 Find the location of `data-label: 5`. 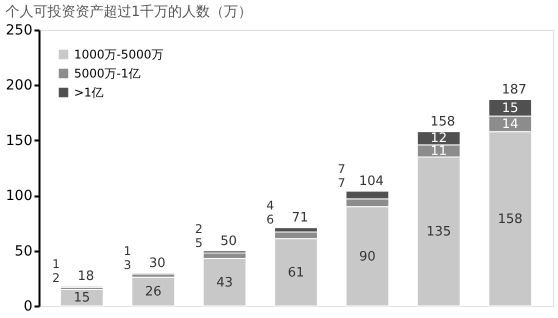

data-label: 5 is located at coordinates (198, 243).